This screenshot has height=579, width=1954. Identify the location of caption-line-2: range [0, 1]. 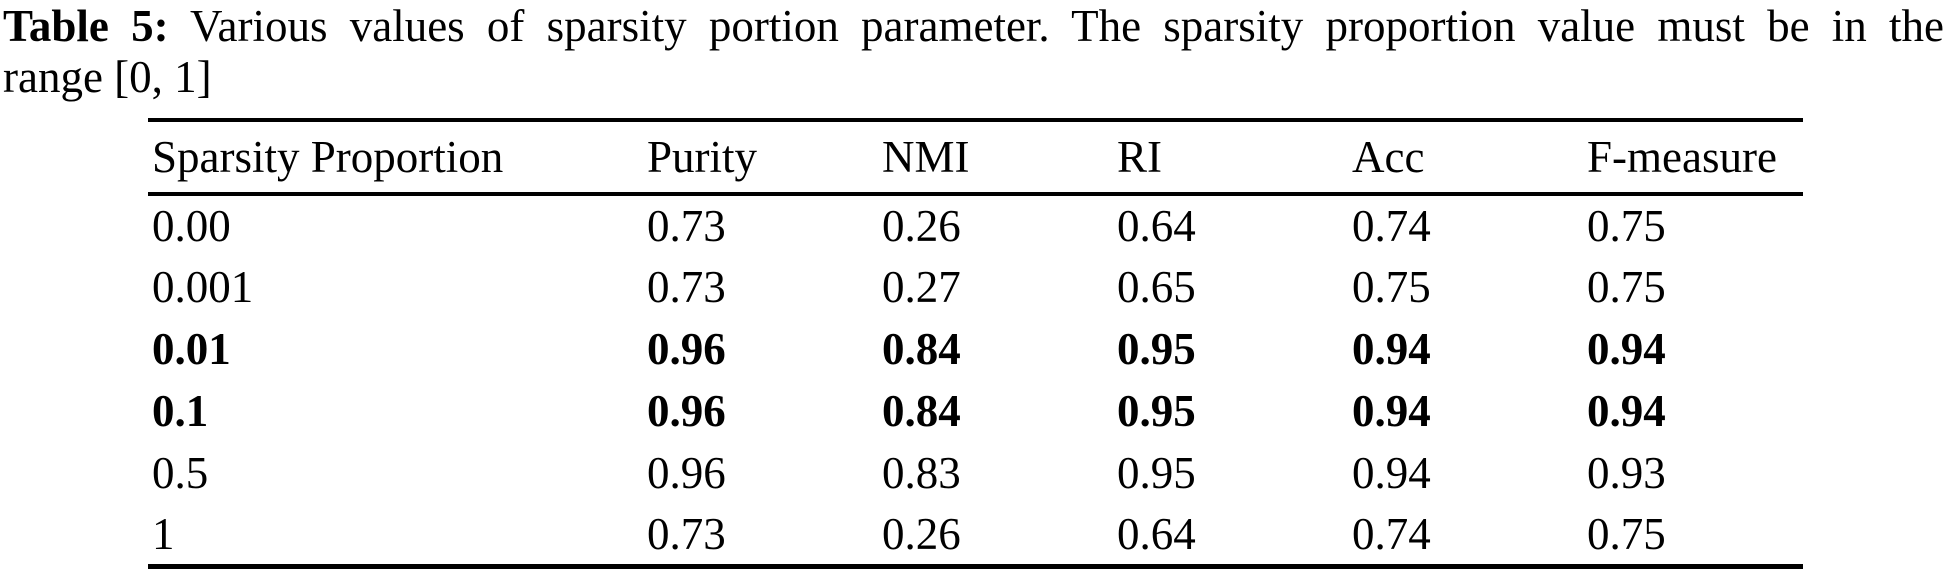
(107, 77).